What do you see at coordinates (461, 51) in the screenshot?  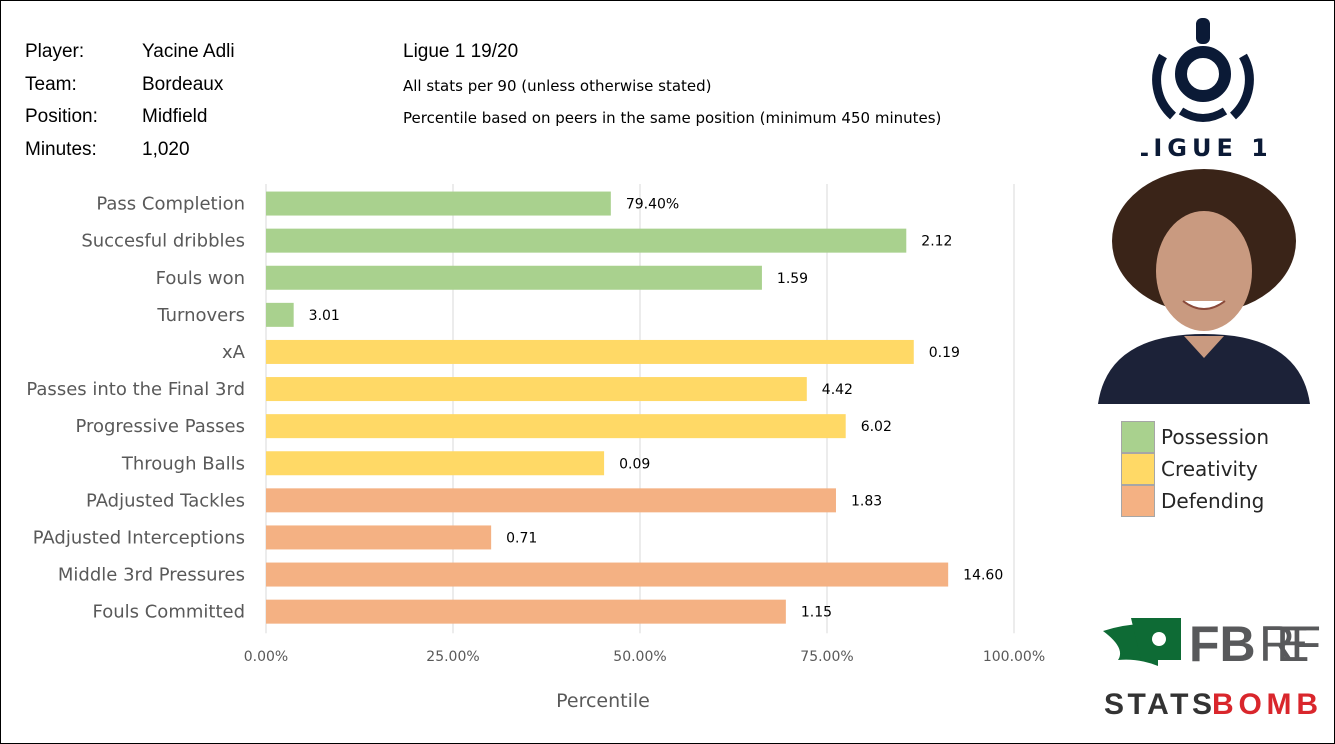 I see `season-title: Ligue 1 19/20` at bounding box center [461, 51].